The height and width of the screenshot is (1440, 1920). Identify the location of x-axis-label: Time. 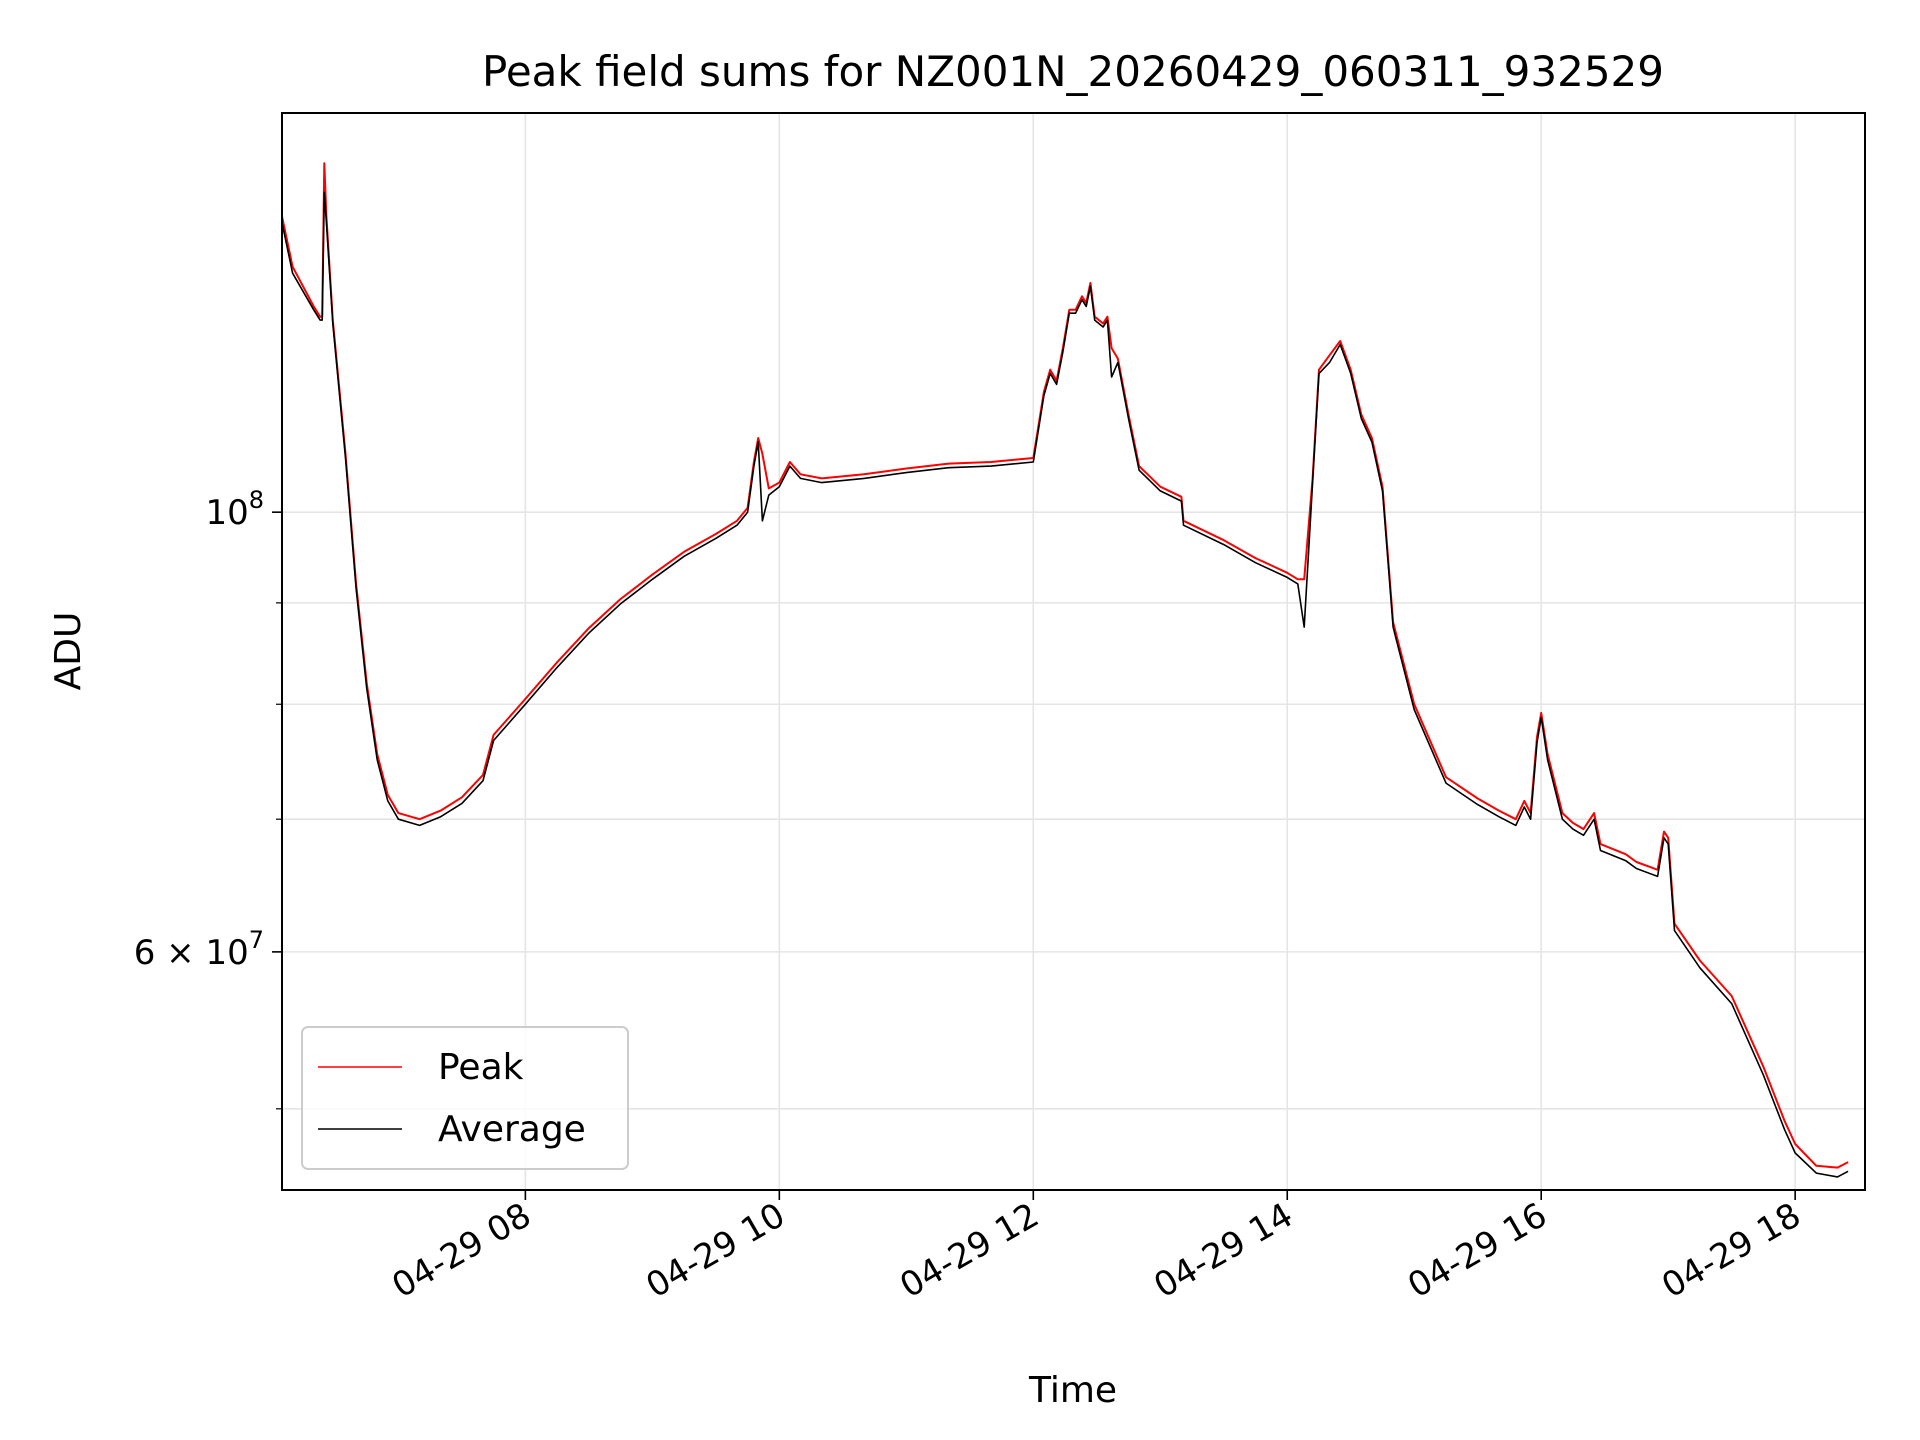
(1072, 1390).